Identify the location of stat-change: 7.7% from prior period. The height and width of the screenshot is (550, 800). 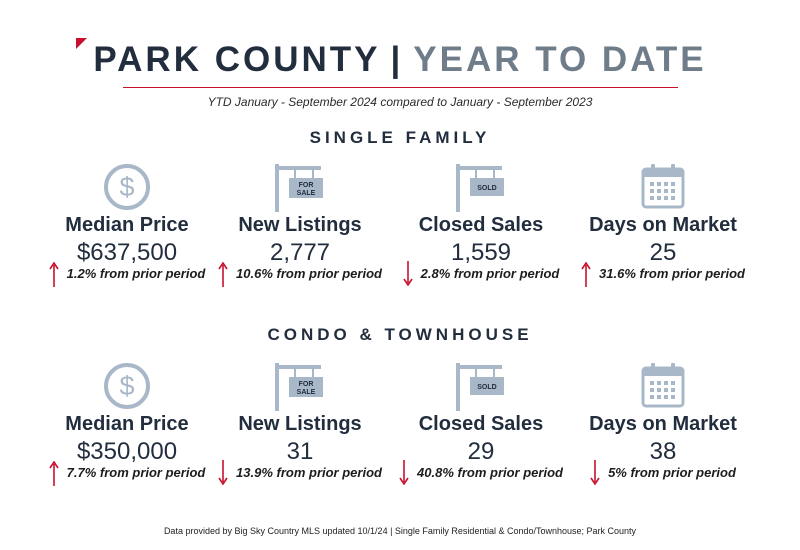
(127, 472).